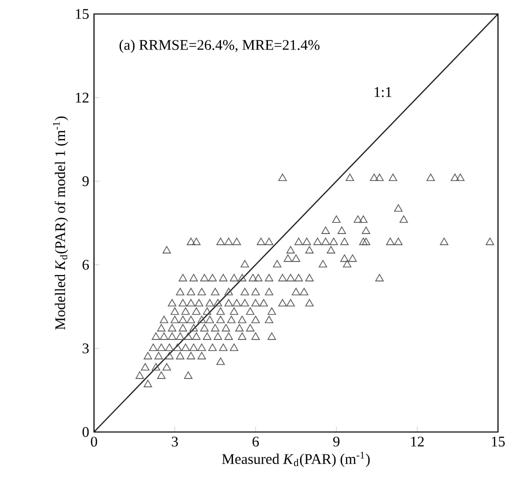 The image size is (510, 488). What do you see at coordinates (85, 432) in the screenshot?
I see `y-tick-label: 0` at bounding box center [85, 432].